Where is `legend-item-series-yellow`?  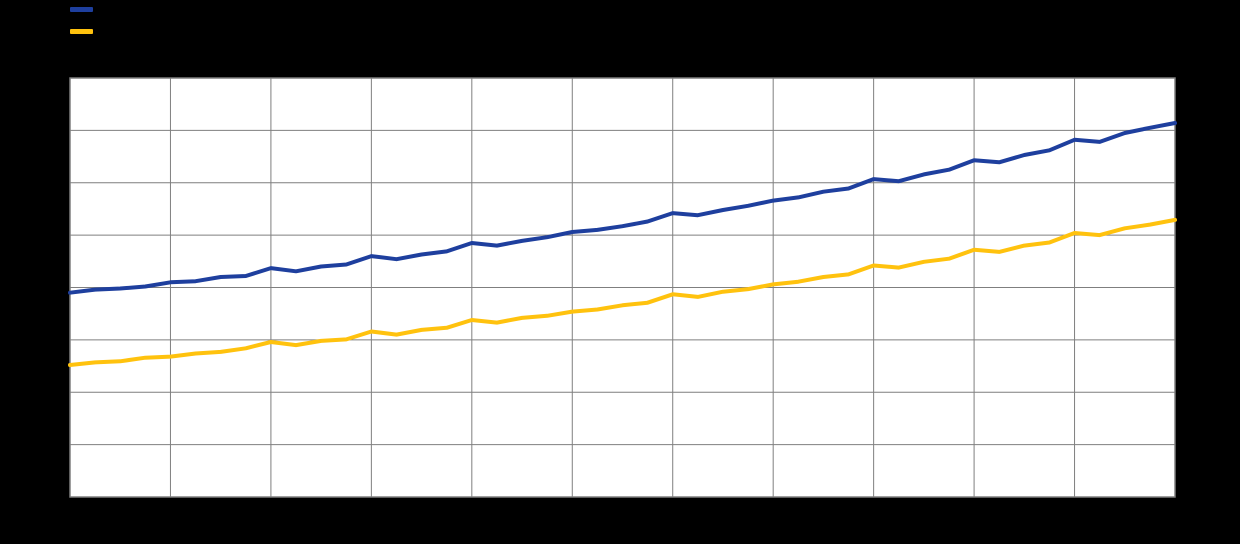
legend-item-series-yellow is located at coordinates (81, 31).